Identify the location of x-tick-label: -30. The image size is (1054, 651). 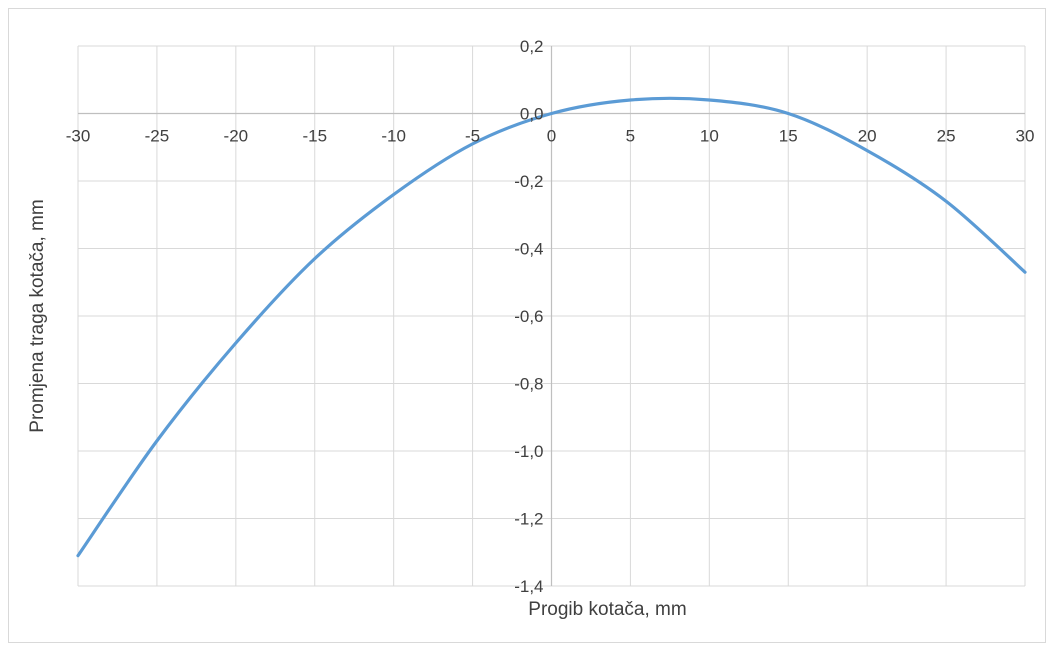
(78, 136).